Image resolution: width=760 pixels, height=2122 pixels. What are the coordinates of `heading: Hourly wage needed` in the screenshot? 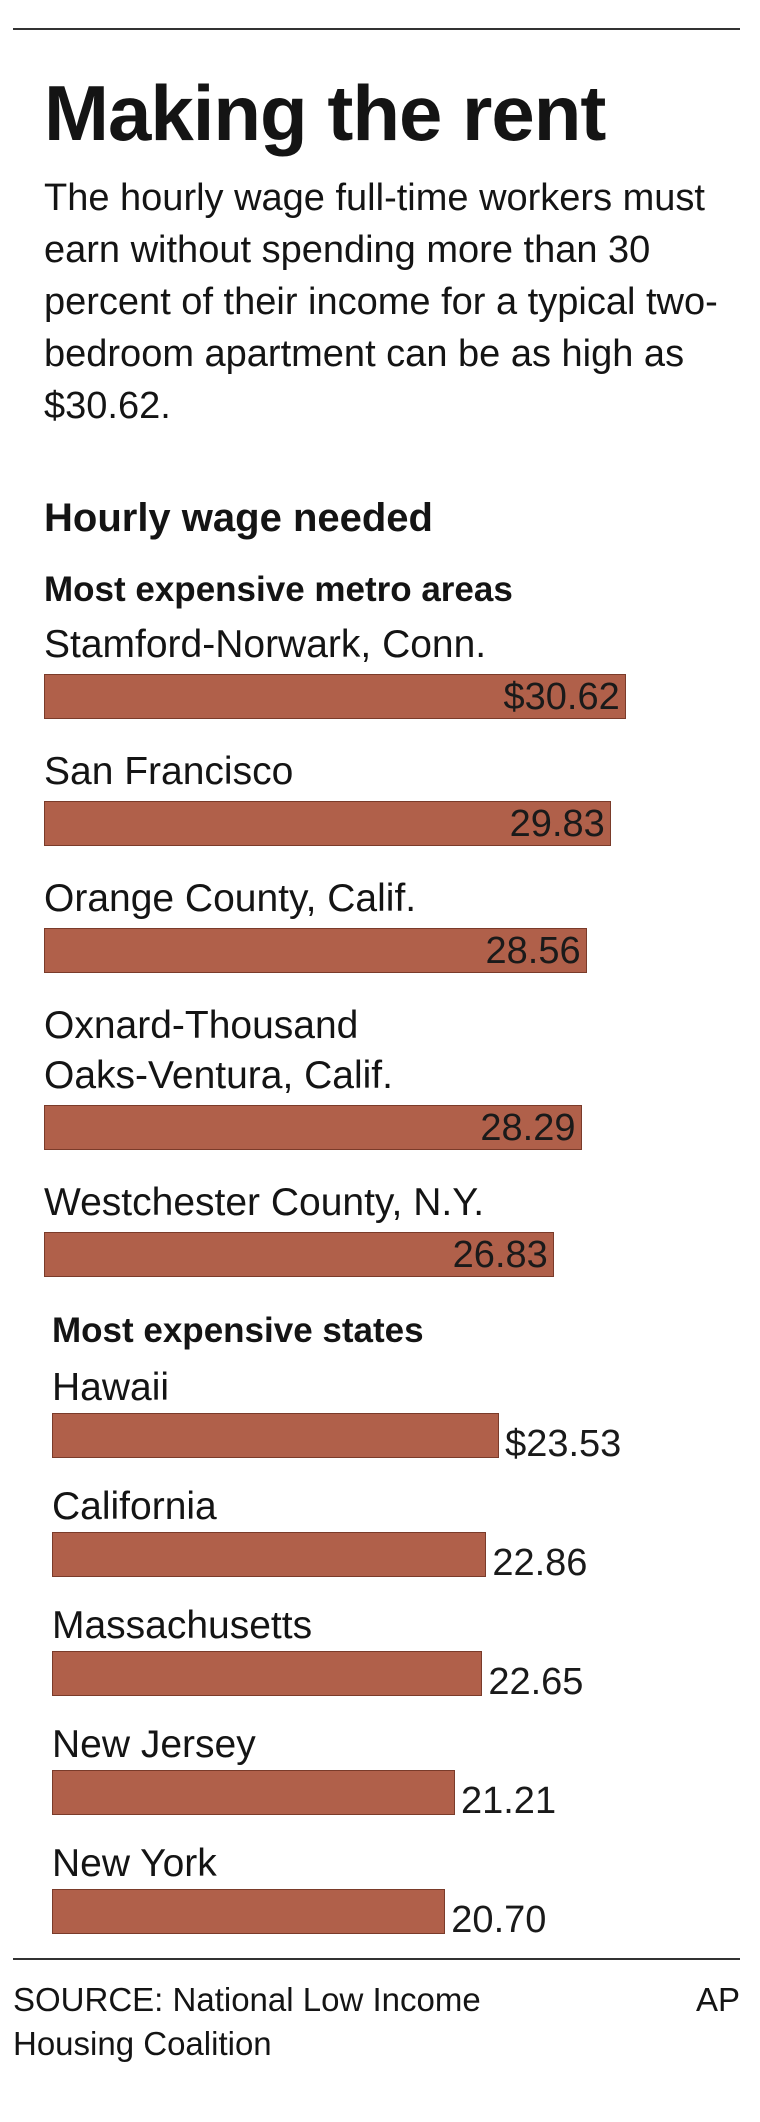 It's located at (238, 518).